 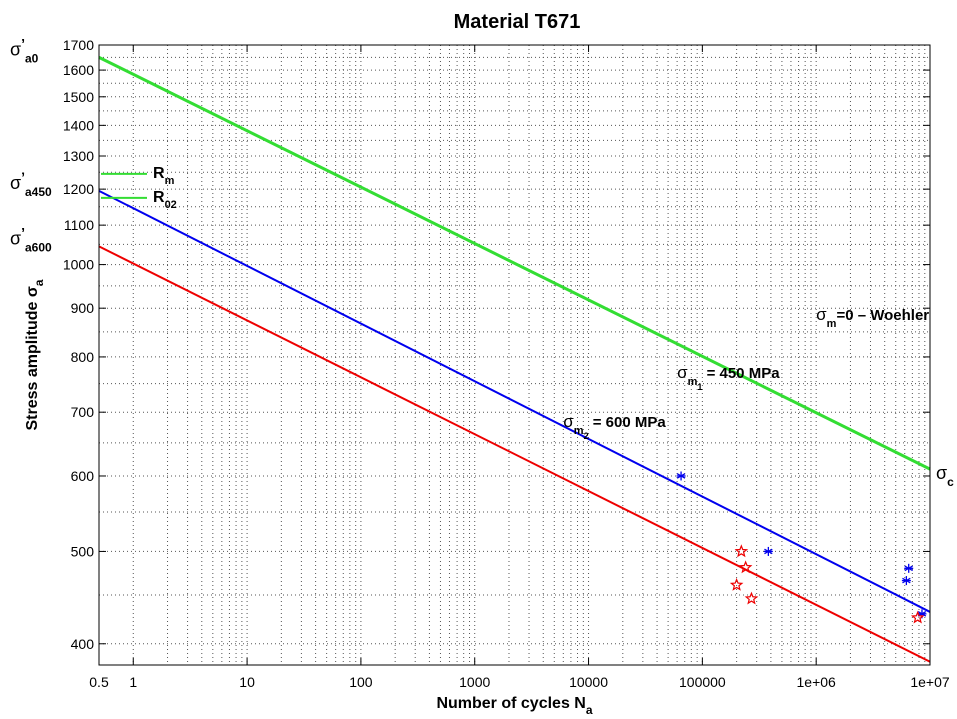 I want to click on y-tick-label: 900, so click(x=83, y=308).